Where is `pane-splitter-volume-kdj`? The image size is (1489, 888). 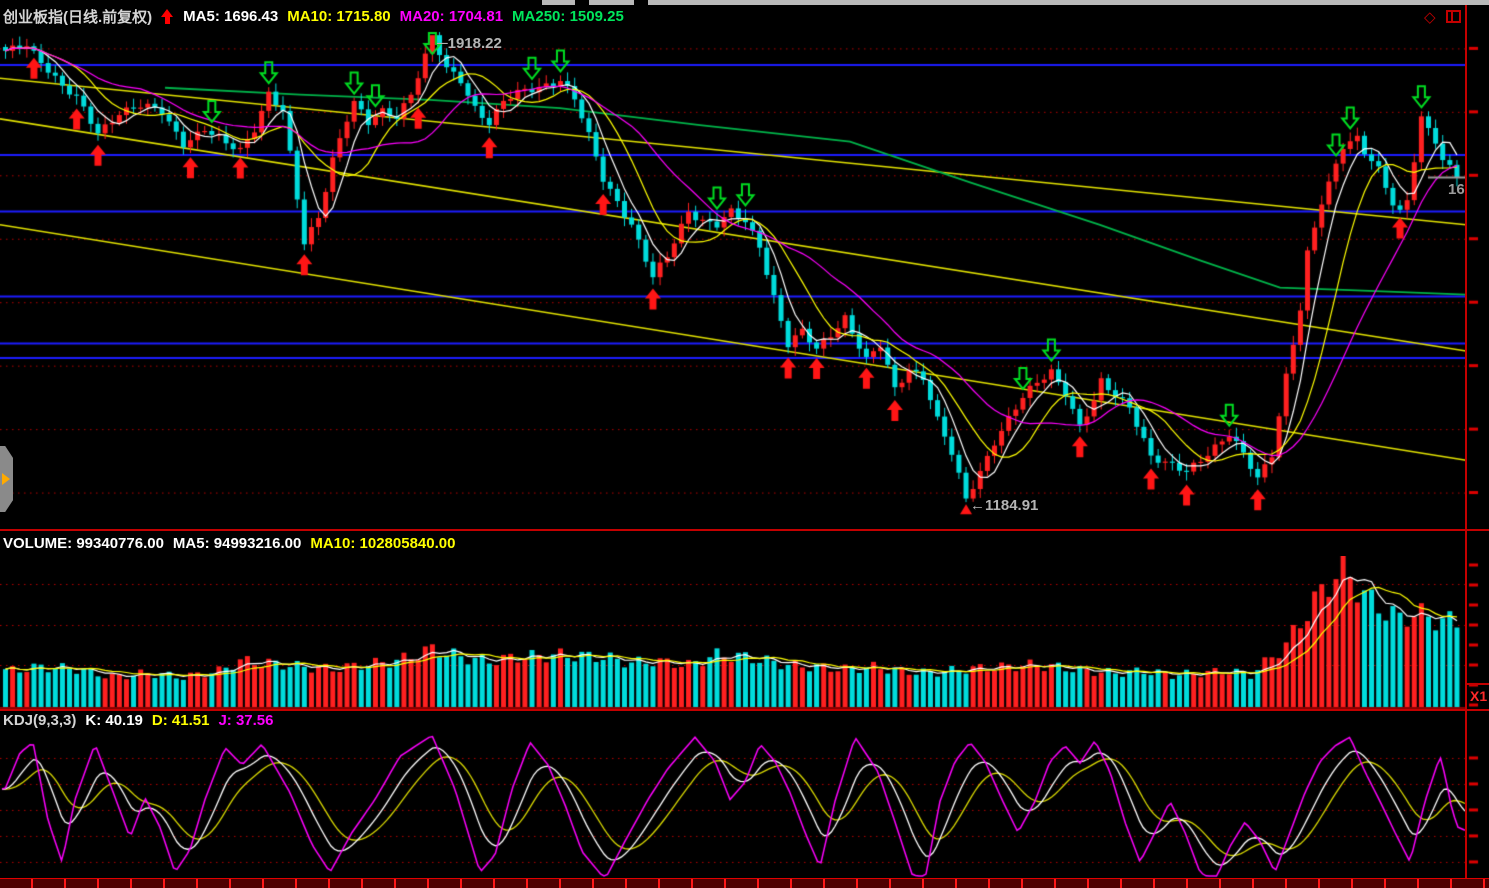
pane-splitter-volume-kdj is located at coordinates (744, 710).